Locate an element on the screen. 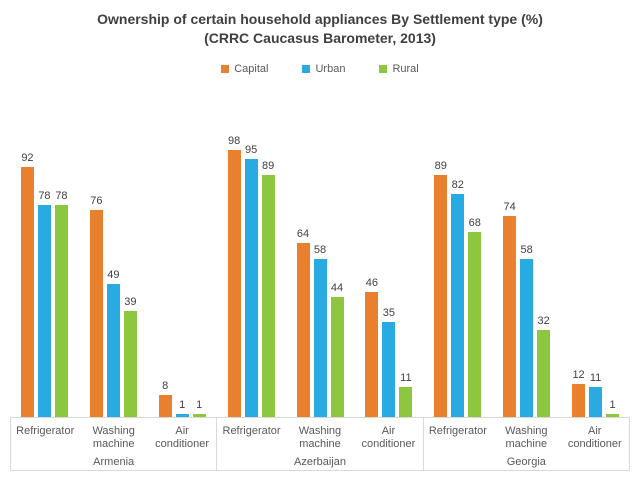 The height and width of the screenshot is (480, 640). bar-value-label: 92 is located at coordinates (27, 157).